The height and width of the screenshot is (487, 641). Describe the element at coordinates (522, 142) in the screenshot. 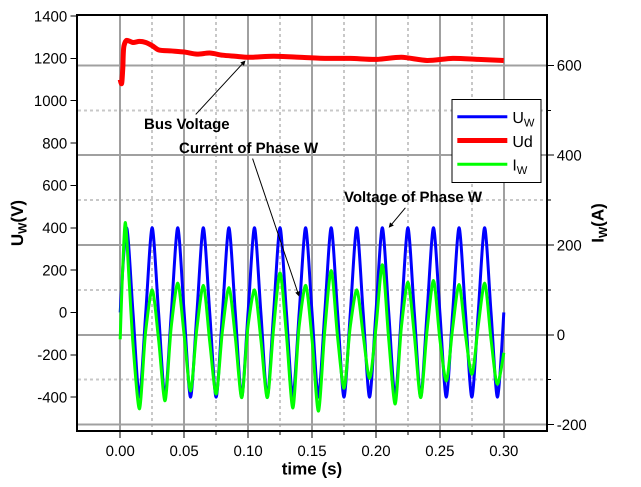

I see `legend-label: Ud` at that location.